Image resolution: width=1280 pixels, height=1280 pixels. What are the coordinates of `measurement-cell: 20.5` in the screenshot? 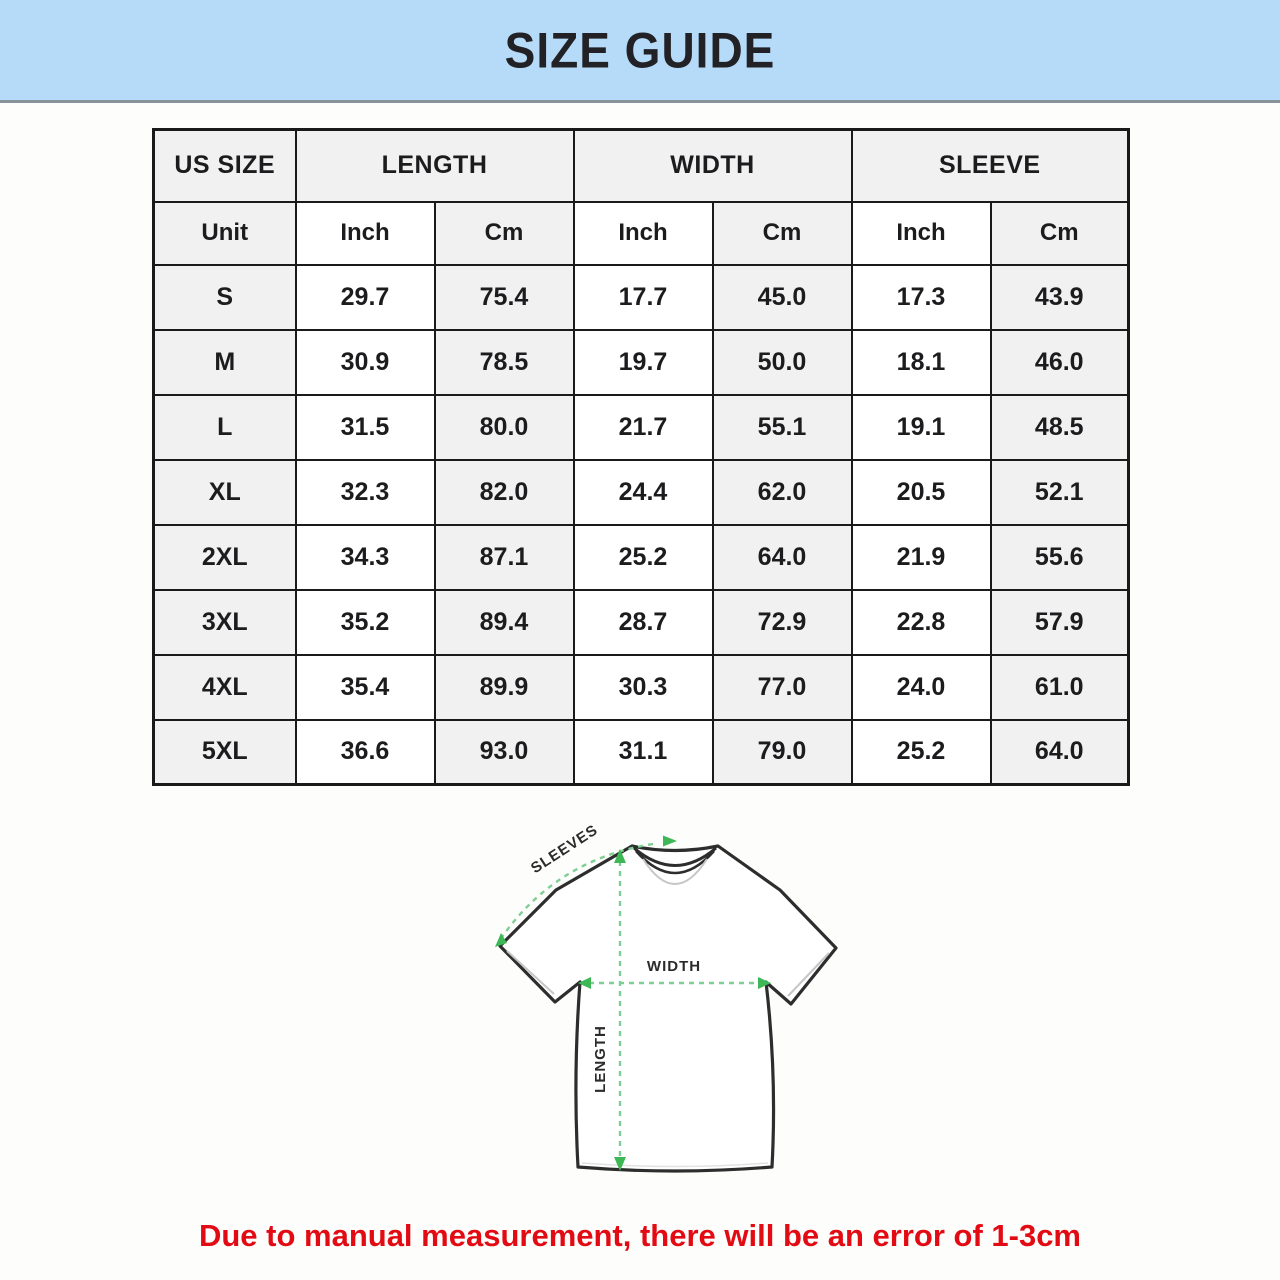 It's located at (921, 492).